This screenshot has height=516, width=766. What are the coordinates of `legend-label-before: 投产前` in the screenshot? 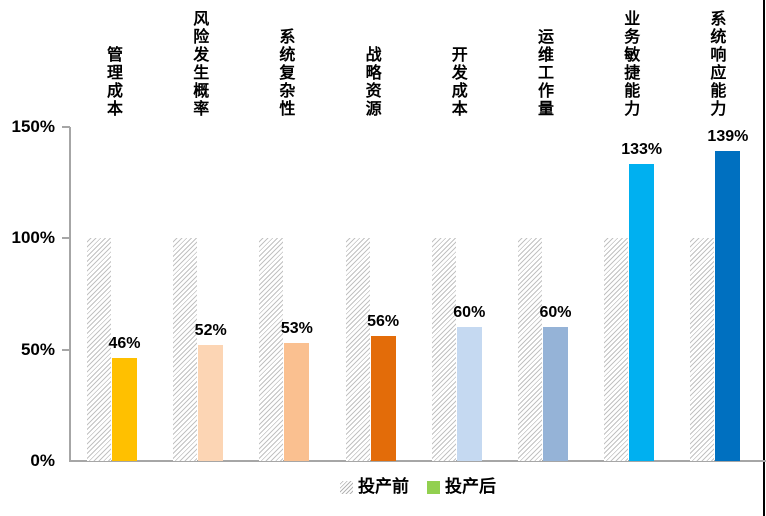 It's located at (383, 486).